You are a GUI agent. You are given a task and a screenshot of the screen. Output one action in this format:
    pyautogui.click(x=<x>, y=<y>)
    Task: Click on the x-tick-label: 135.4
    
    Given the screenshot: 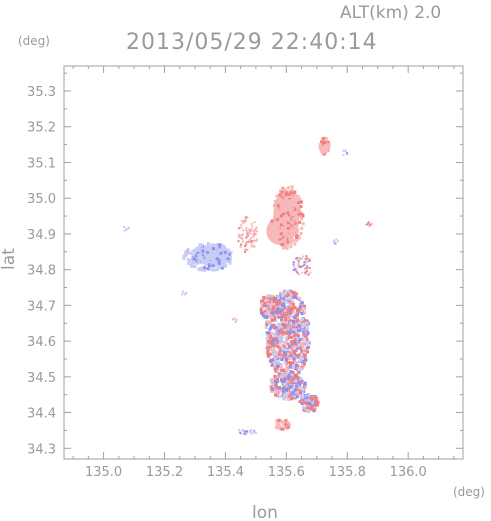 What is the action you would take?
    pyautogui.click(x=225, y=472)
    